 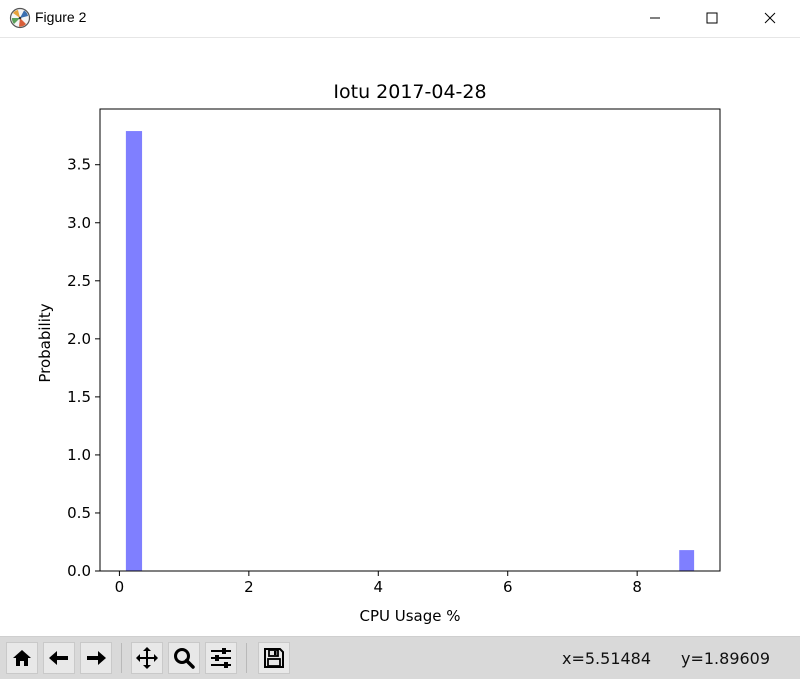 What do you see at coordinates (79, 571) in the screenshot?
I see `y-tick-label: 0.0` at bounding box center [79, 571].